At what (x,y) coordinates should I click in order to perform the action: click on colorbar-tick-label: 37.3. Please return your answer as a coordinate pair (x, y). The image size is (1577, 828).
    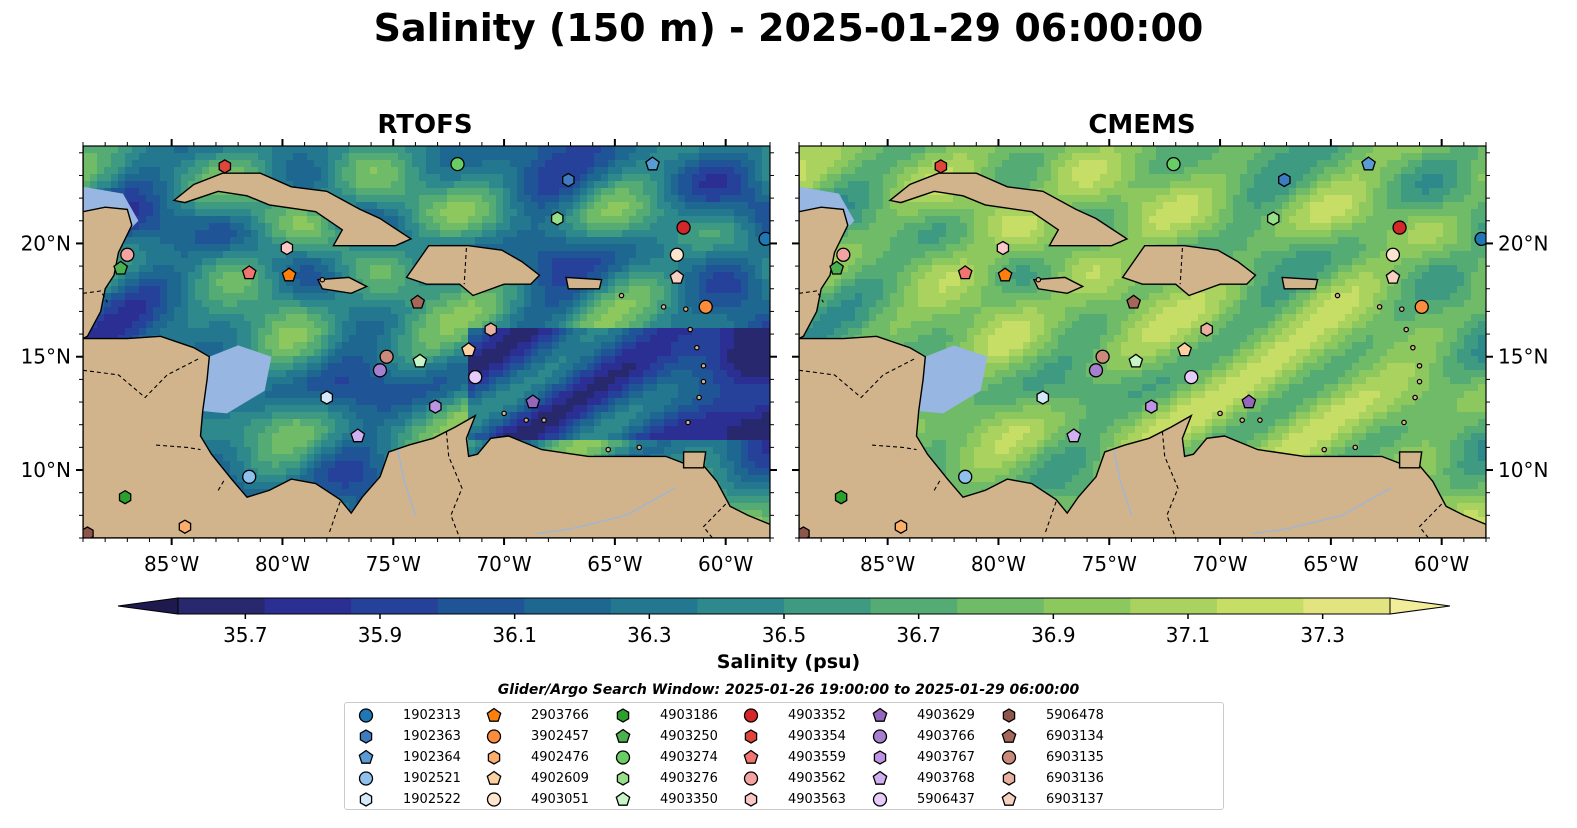
    Looking at the image, I should click on (1322, 635).